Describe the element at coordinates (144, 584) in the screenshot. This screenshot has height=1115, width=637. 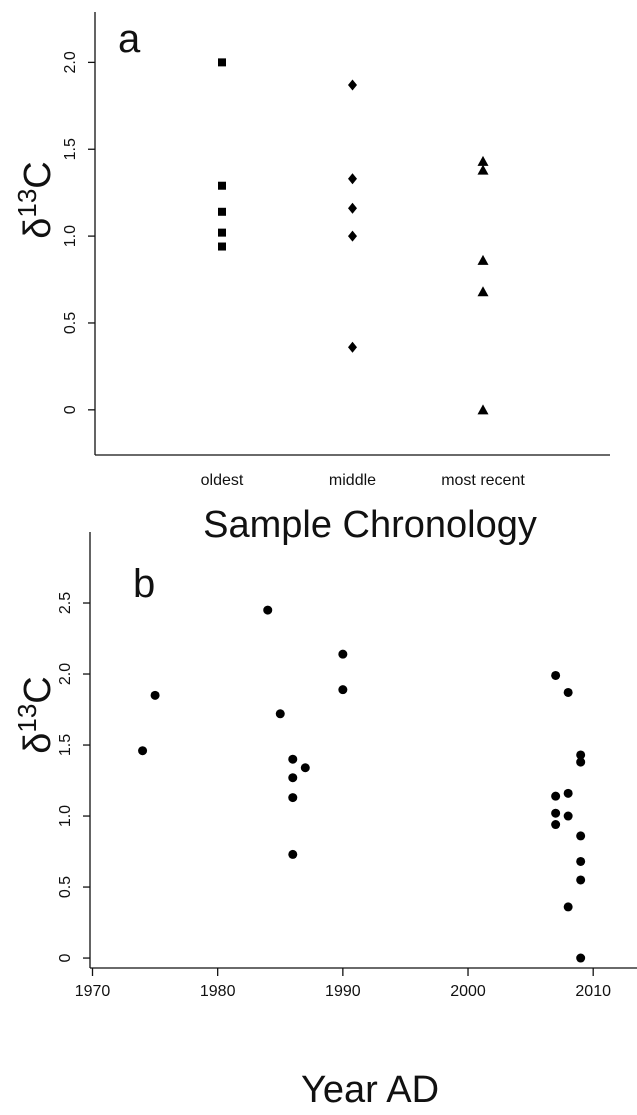
I see `panel-letter: b` at that location.